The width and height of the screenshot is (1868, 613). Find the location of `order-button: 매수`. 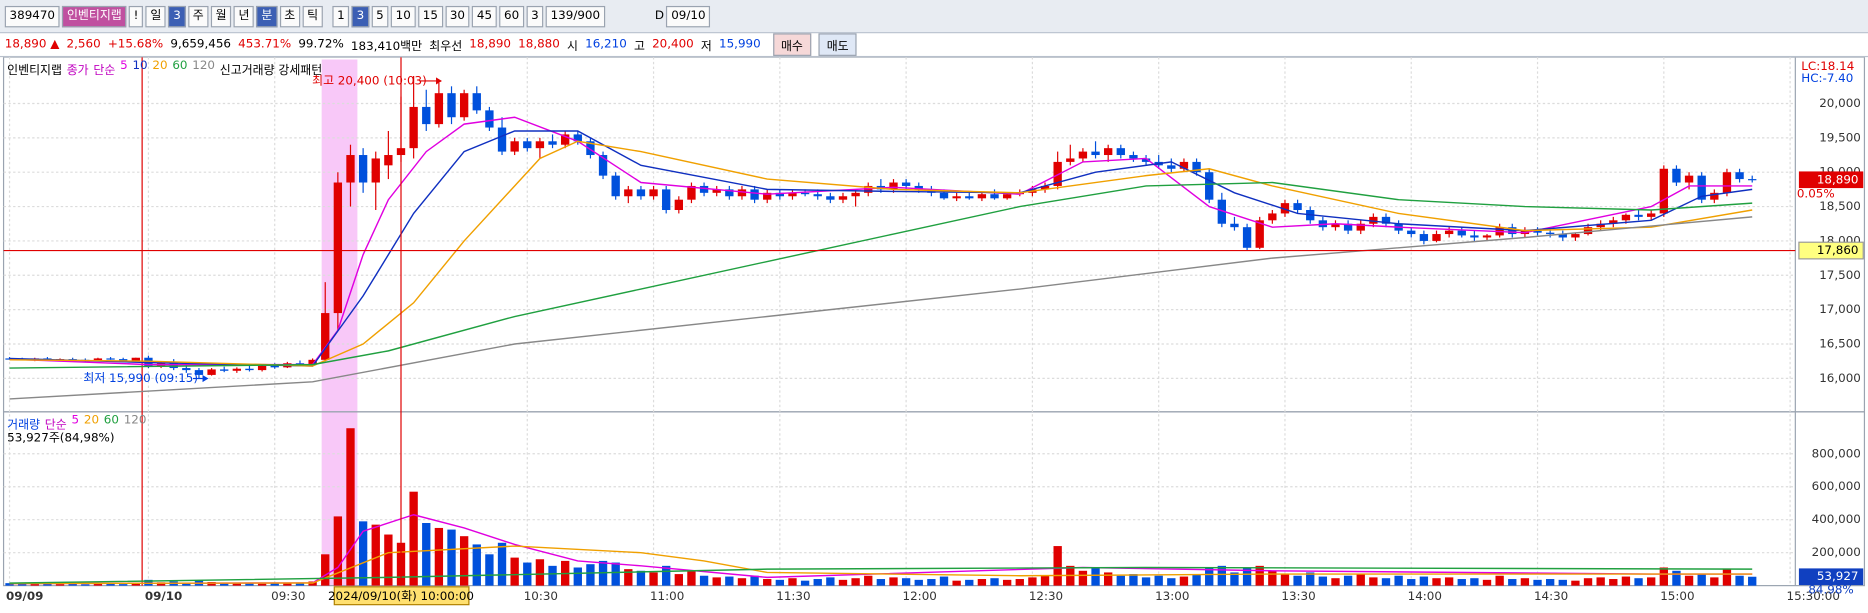

order-button: 매수 is located at coordinates (792, 44).